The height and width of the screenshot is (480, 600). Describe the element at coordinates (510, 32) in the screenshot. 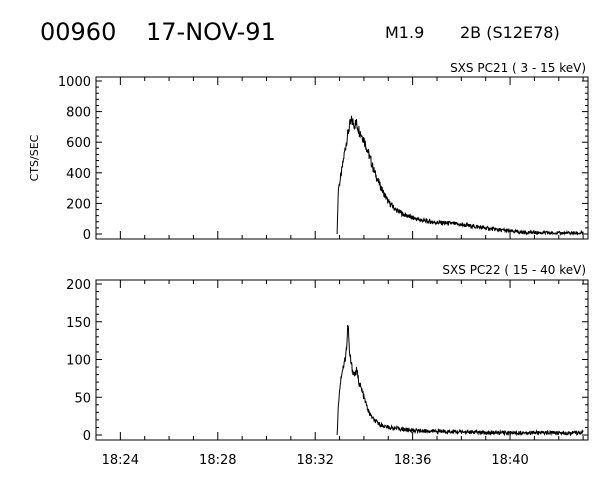

I see `optical-class: 2B (S12E78)` at that location.